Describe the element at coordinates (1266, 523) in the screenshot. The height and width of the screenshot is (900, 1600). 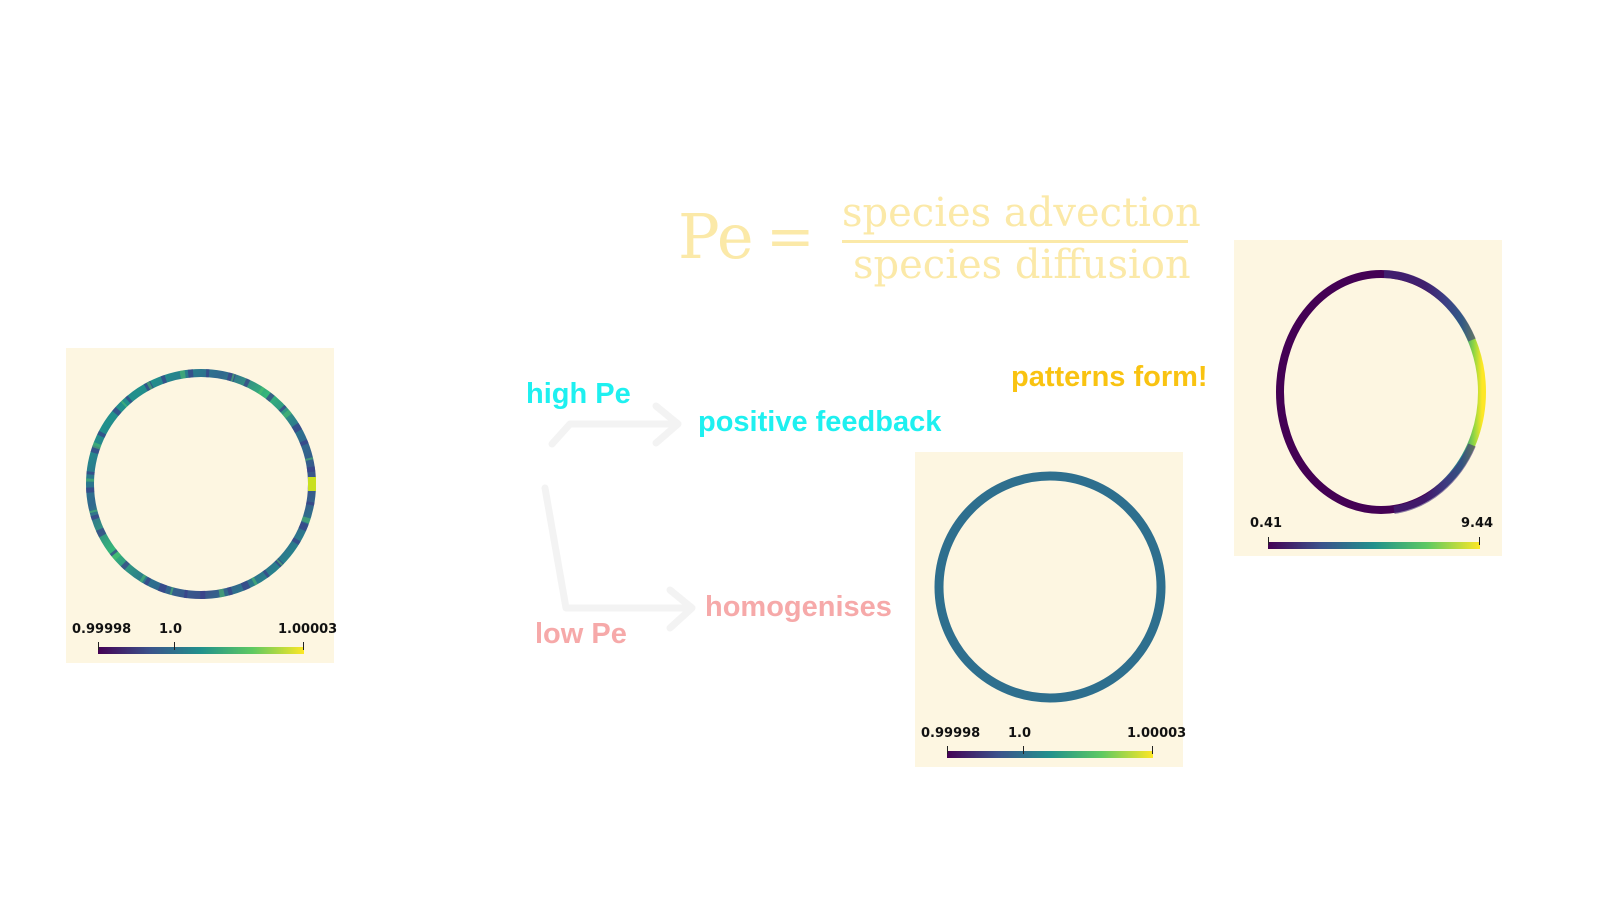
I see `colorbar-min-label: 0.41` at that location.